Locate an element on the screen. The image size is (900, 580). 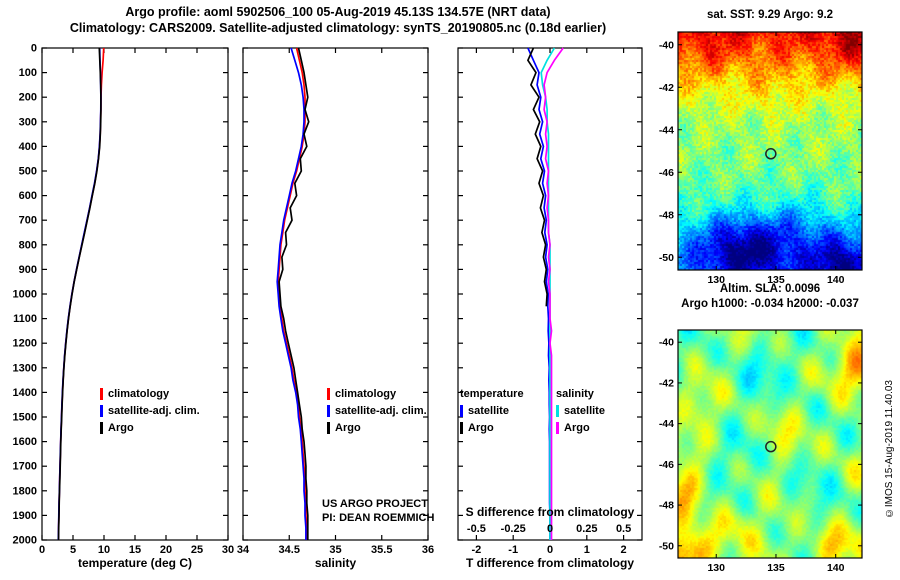
svg-text: -1 is located at coordinates (513, 550).